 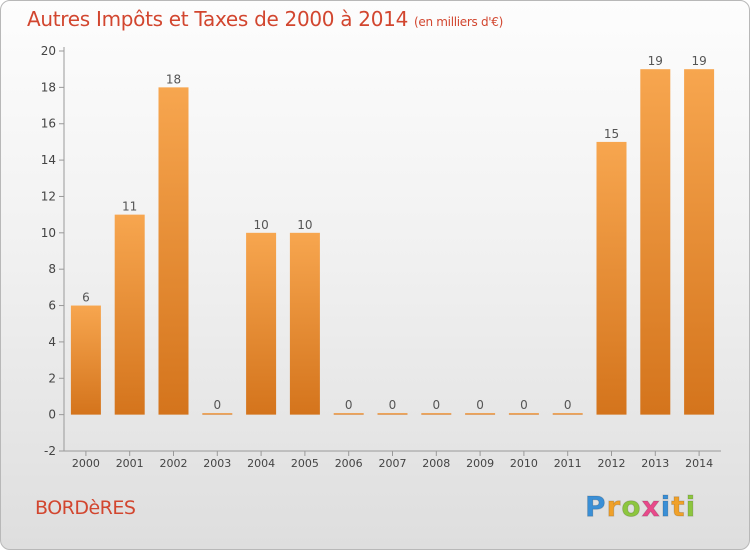 What do you see at coordinates (174, 463) in the screenshot?
I see `x-tick-label: 2002` at bounding box center [174, 463].